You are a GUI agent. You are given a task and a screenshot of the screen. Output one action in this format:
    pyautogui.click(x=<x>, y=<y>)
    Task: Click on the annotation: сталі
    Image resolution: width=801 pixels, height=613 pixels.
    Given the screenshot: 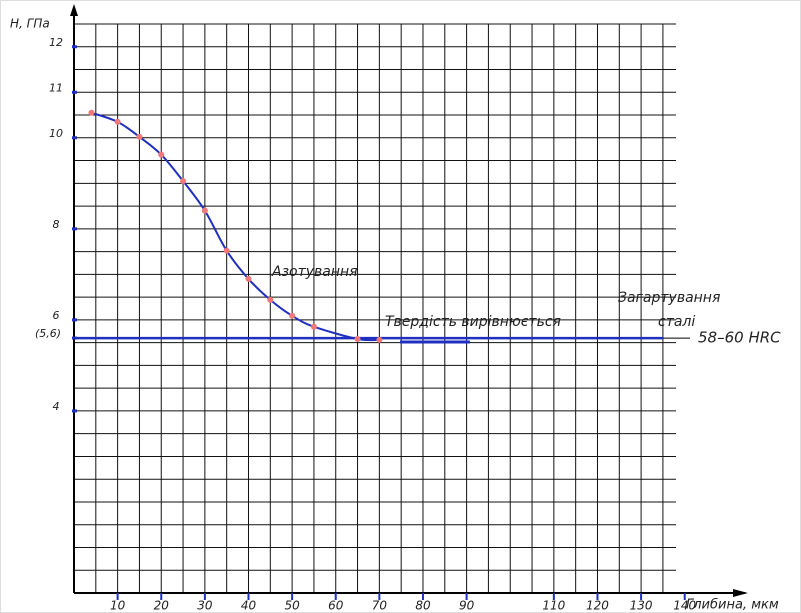 What is the action you would take?
    pyautogui.click(x=676, y=322)
    